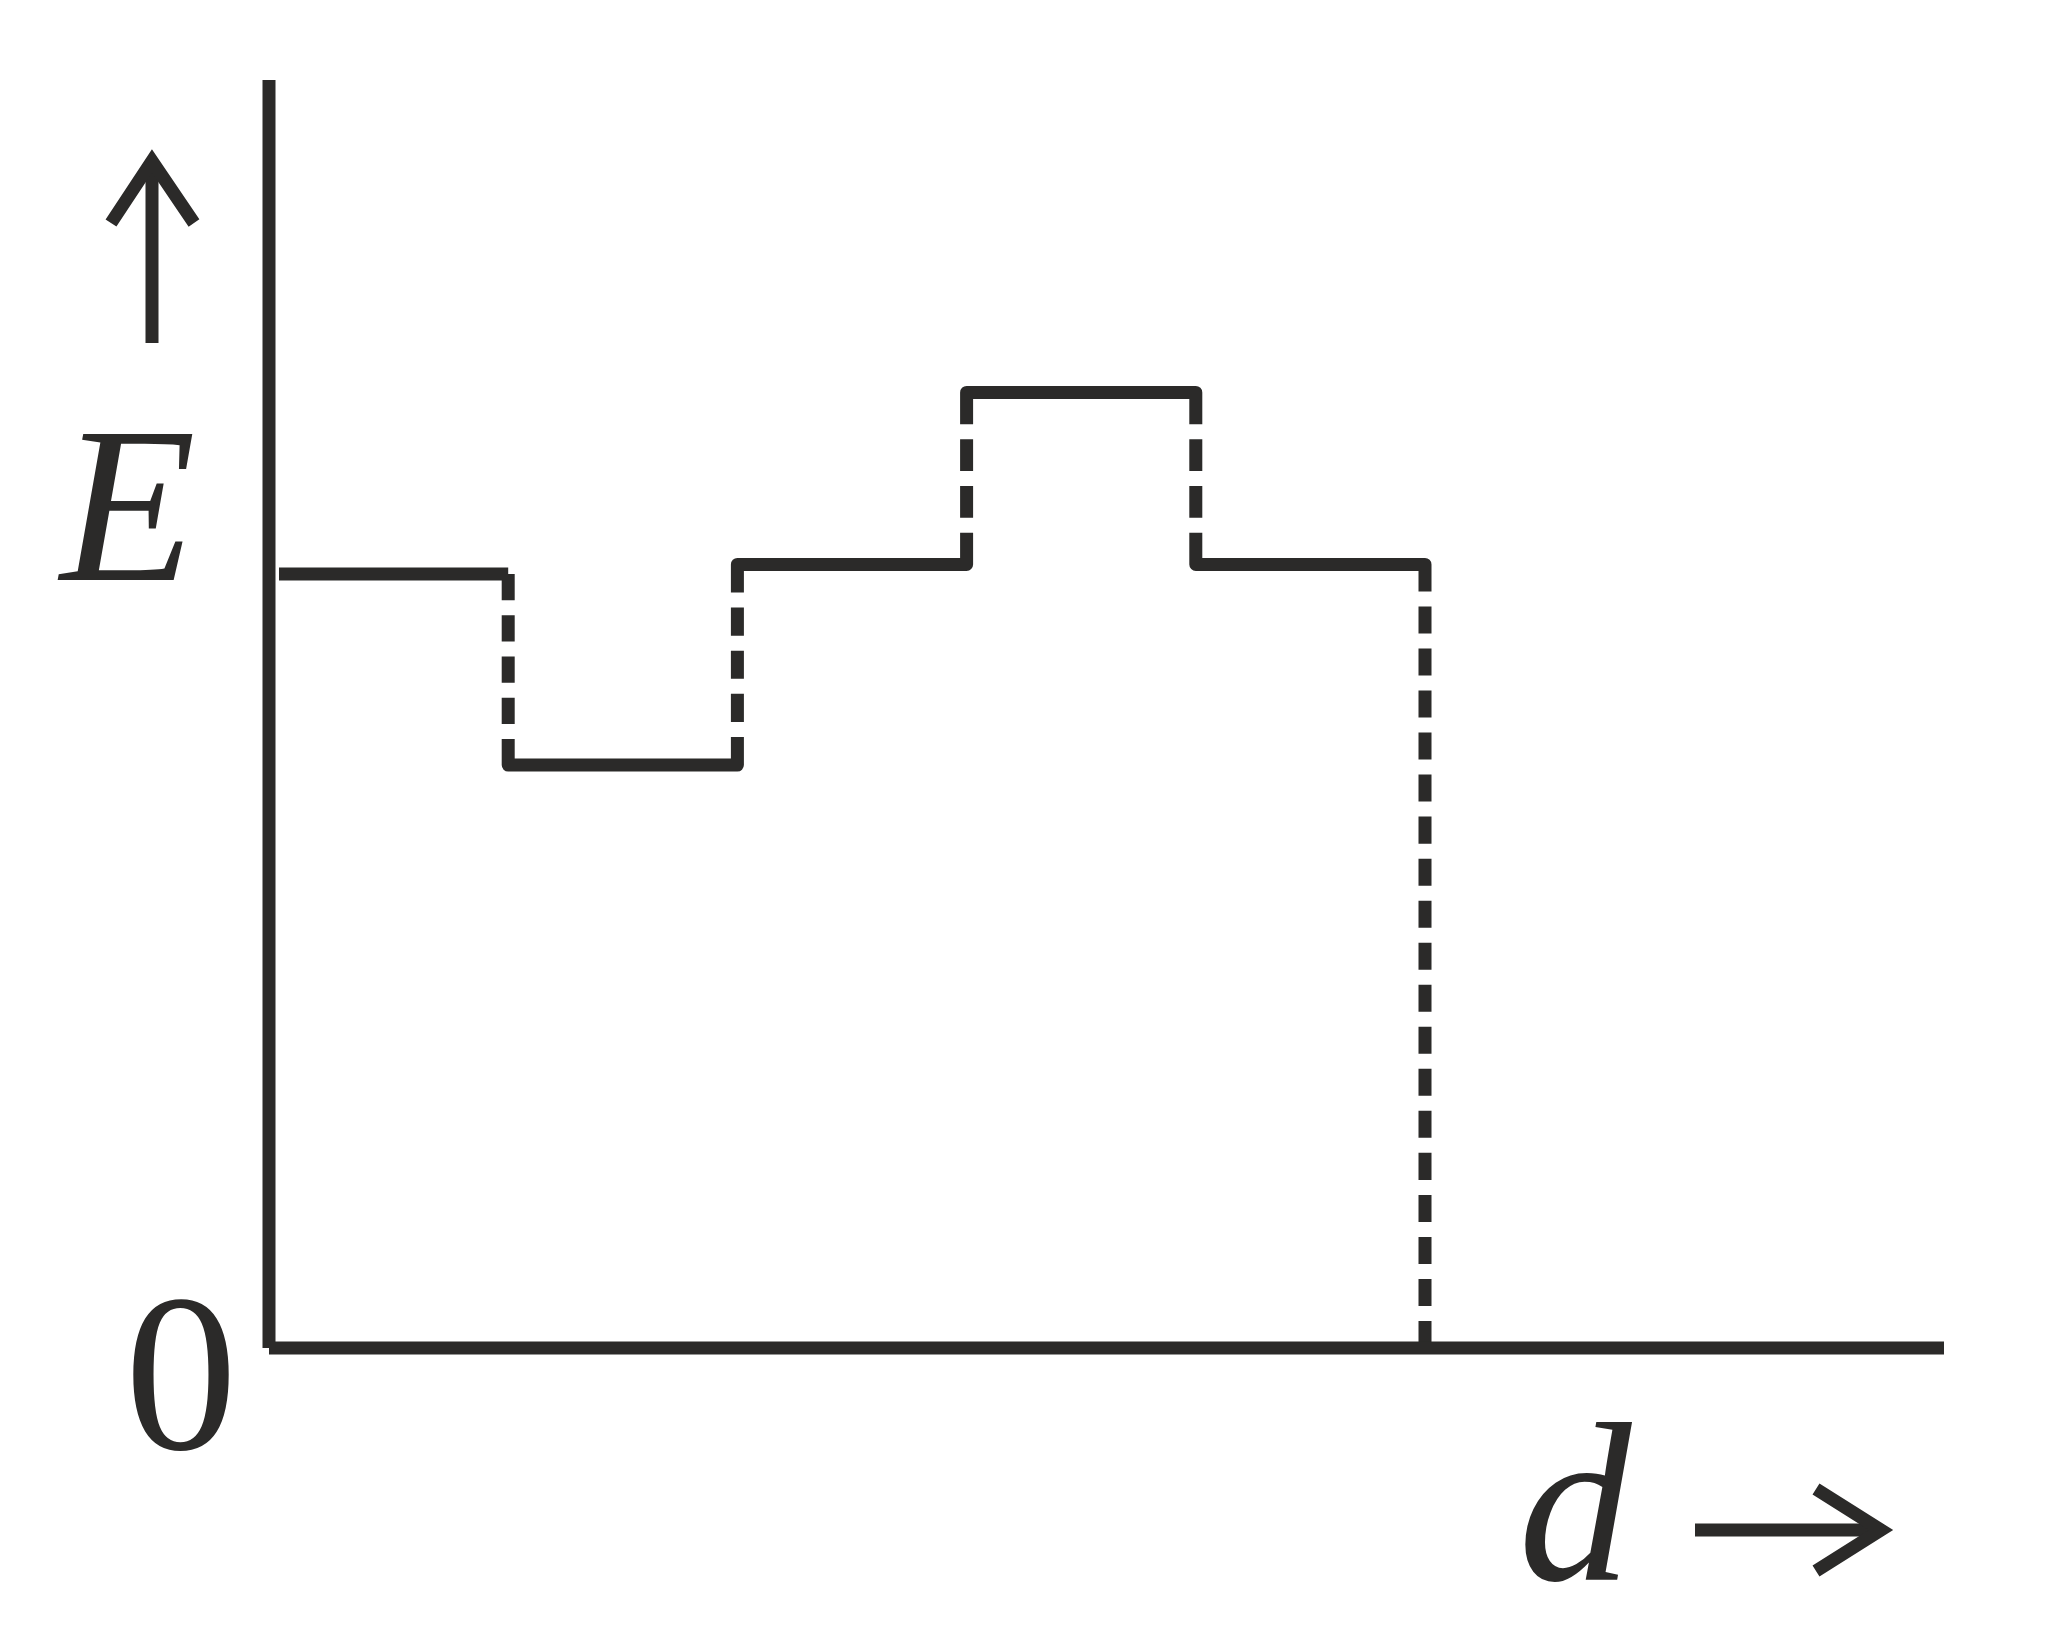  Describe the element at coordinates (126, 505) in the screenshot. I see `y-axis-title: E` at that location.